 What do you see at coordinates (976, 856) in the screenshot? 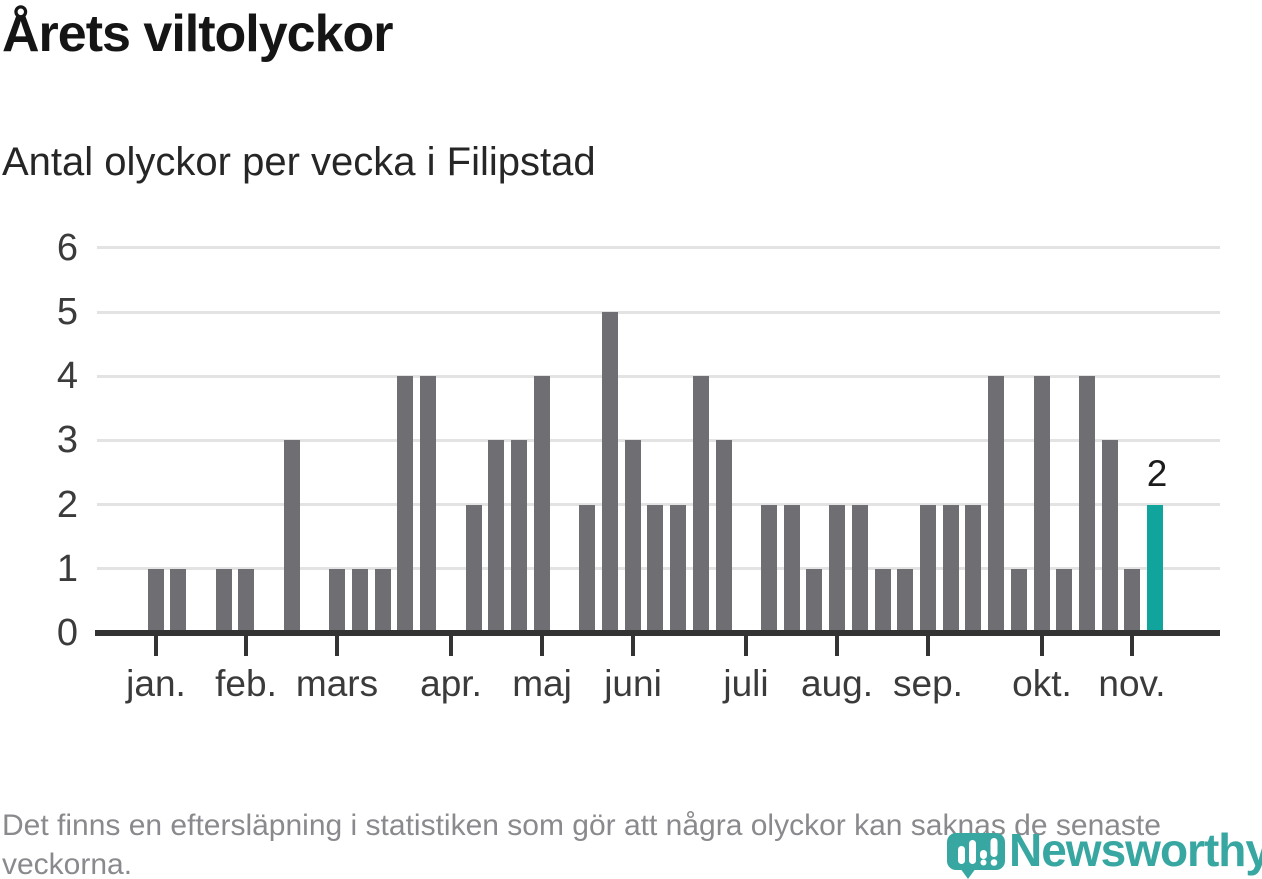
I see `newsworthy-logo-icon` at bounding box center [976, 856].